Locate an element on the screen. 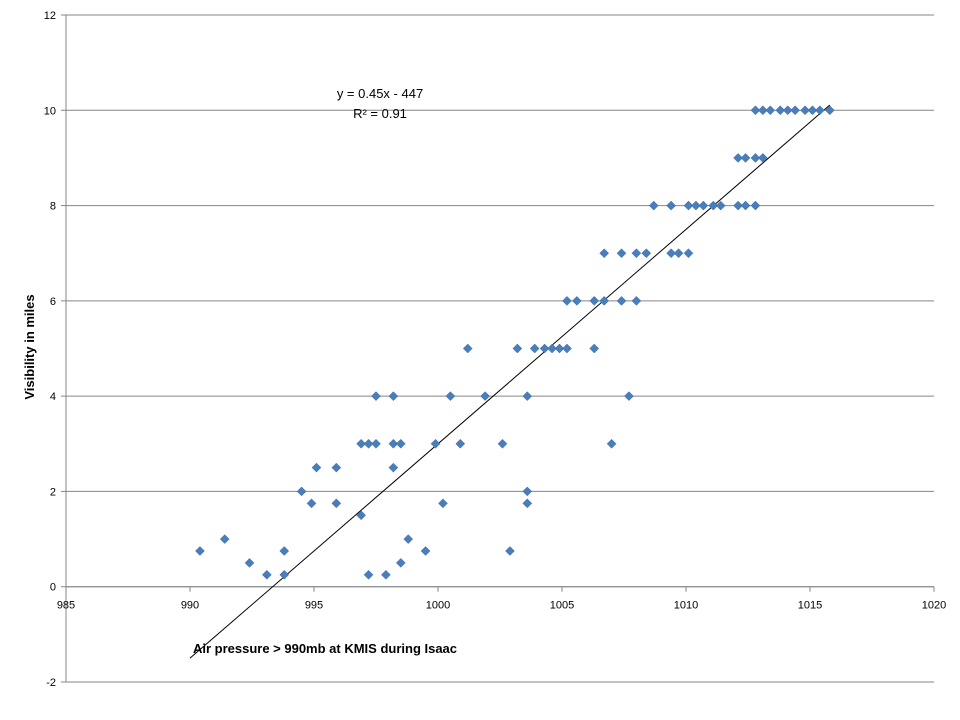  x-tick-label-7: 1020 is located at coordinates (934, 606).